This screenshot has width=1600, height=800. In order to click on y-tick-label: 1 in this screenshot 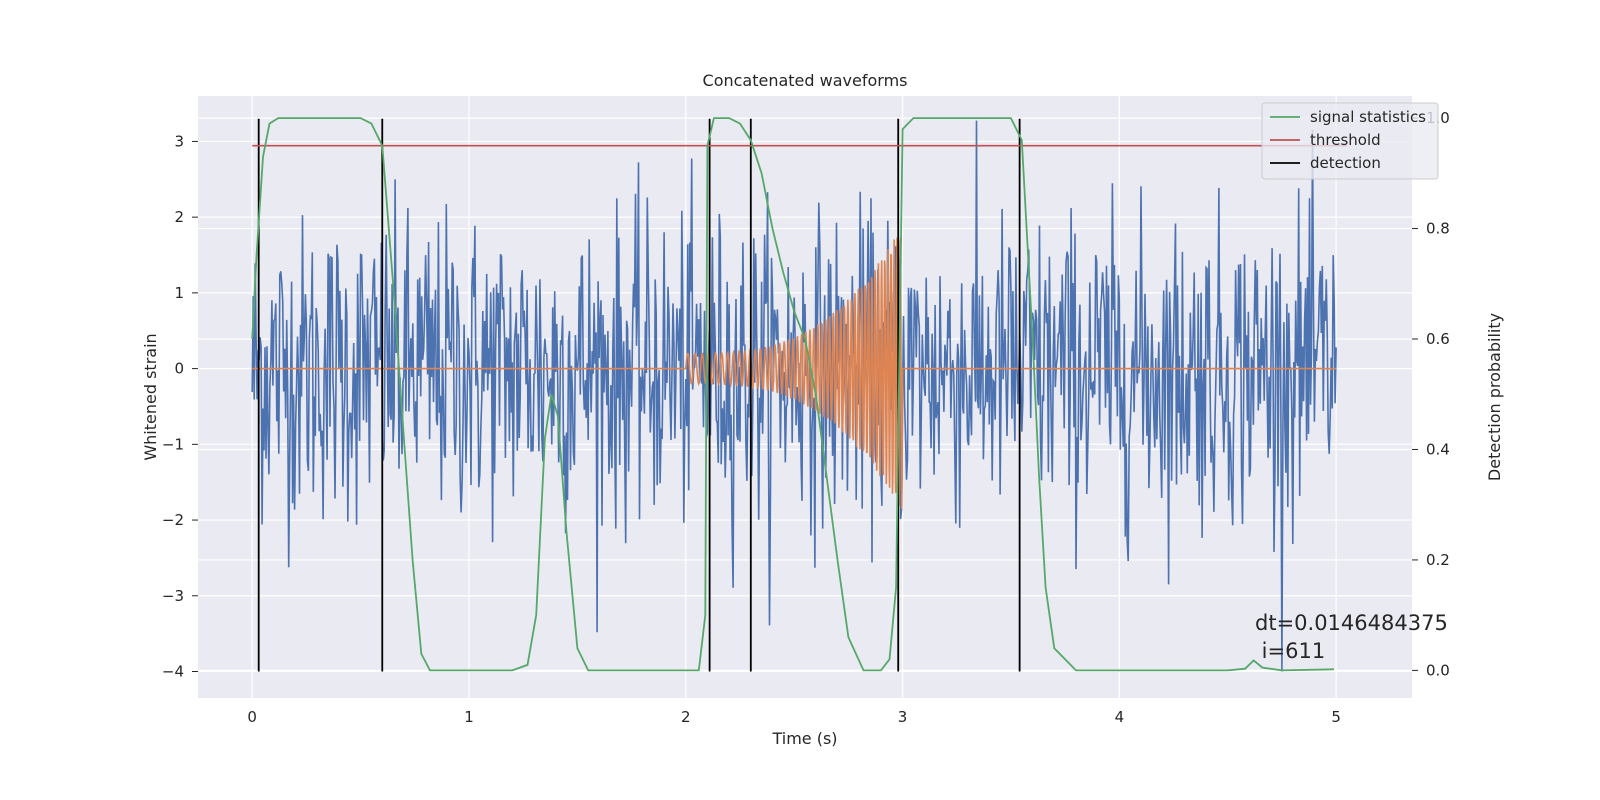, I will do `click(179, 293)`.